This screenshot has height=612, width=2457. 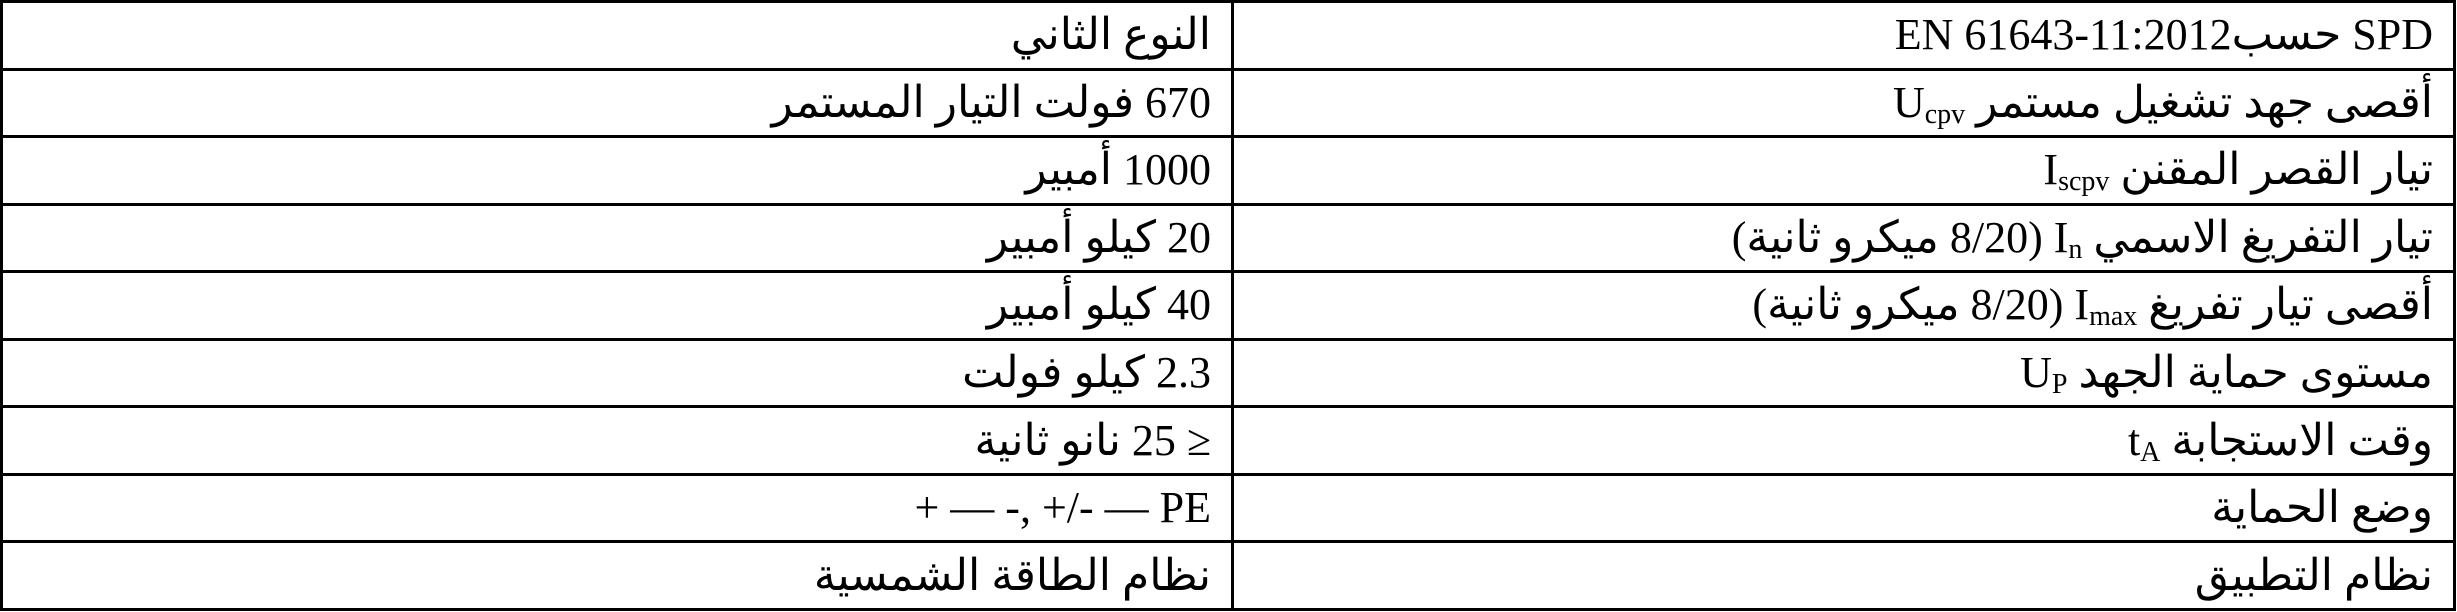 What do you see at coordinates (2290, 305) in the screenshot?
I see `spec-label-text: أقصى تيار تفريغ` at bounding box center [2290, 305].